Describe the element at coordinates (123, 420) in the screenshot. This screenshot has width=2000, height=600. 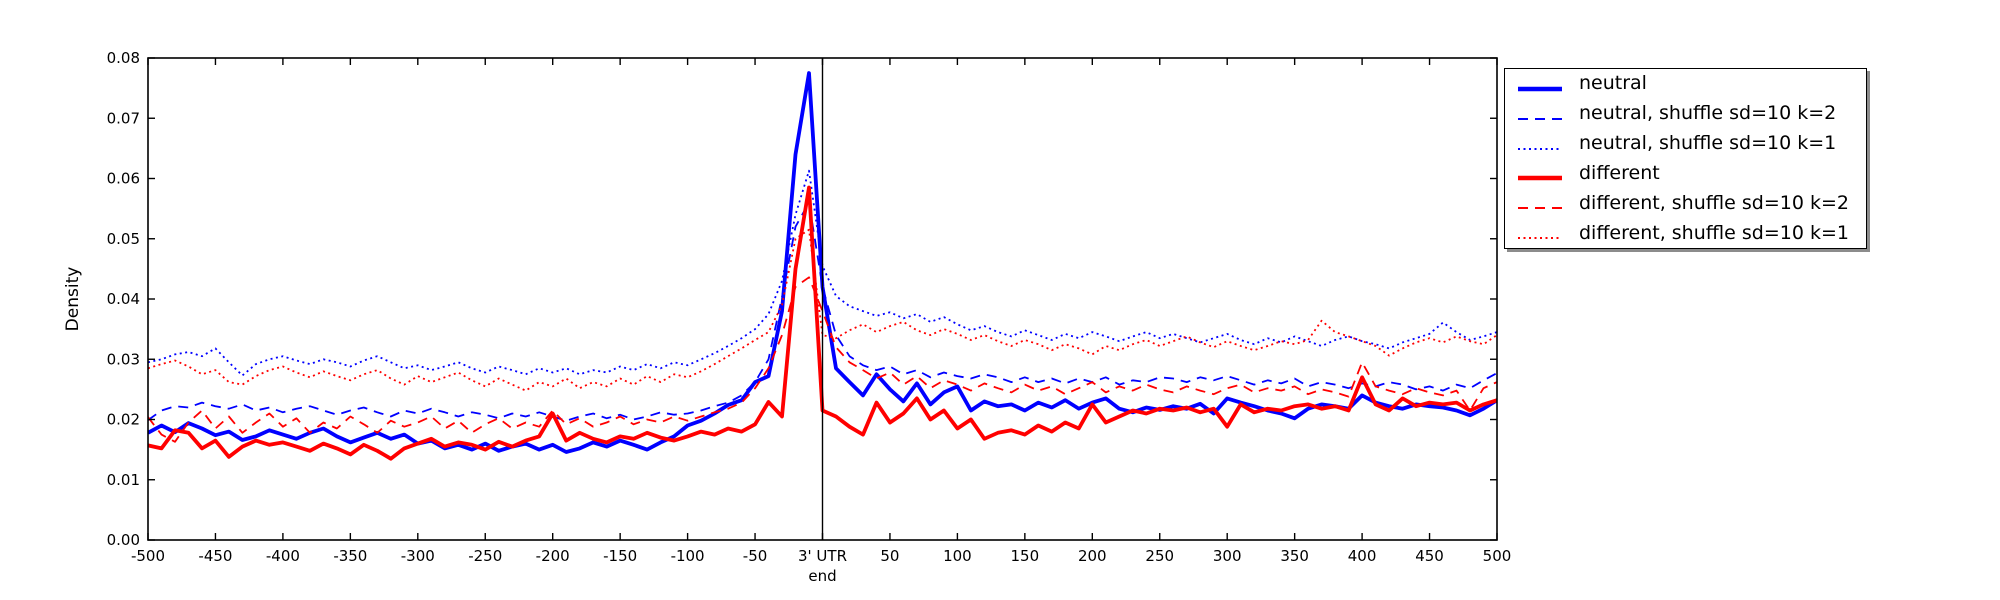
I see `y-tick-label: 0.02` at that location.